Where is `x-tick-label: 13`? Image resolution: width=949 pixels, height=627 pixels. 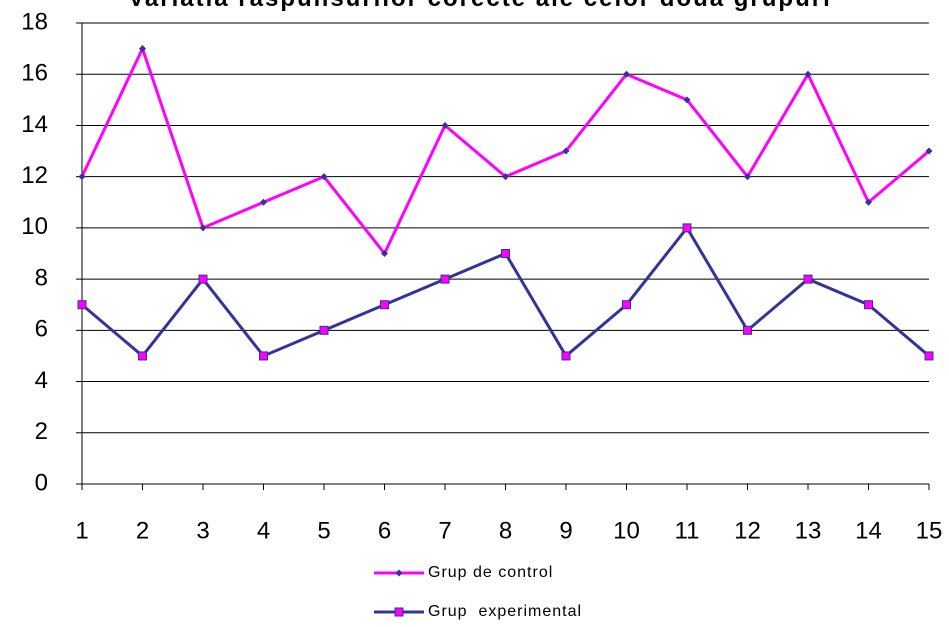
x-tick-label: 13 is located at coordinates (808, 530).